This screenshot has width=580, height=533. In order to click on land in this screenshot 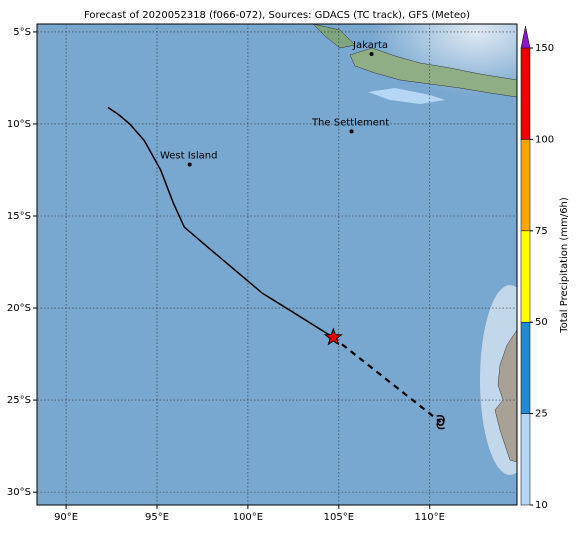, I will do `click(334, 36)`.